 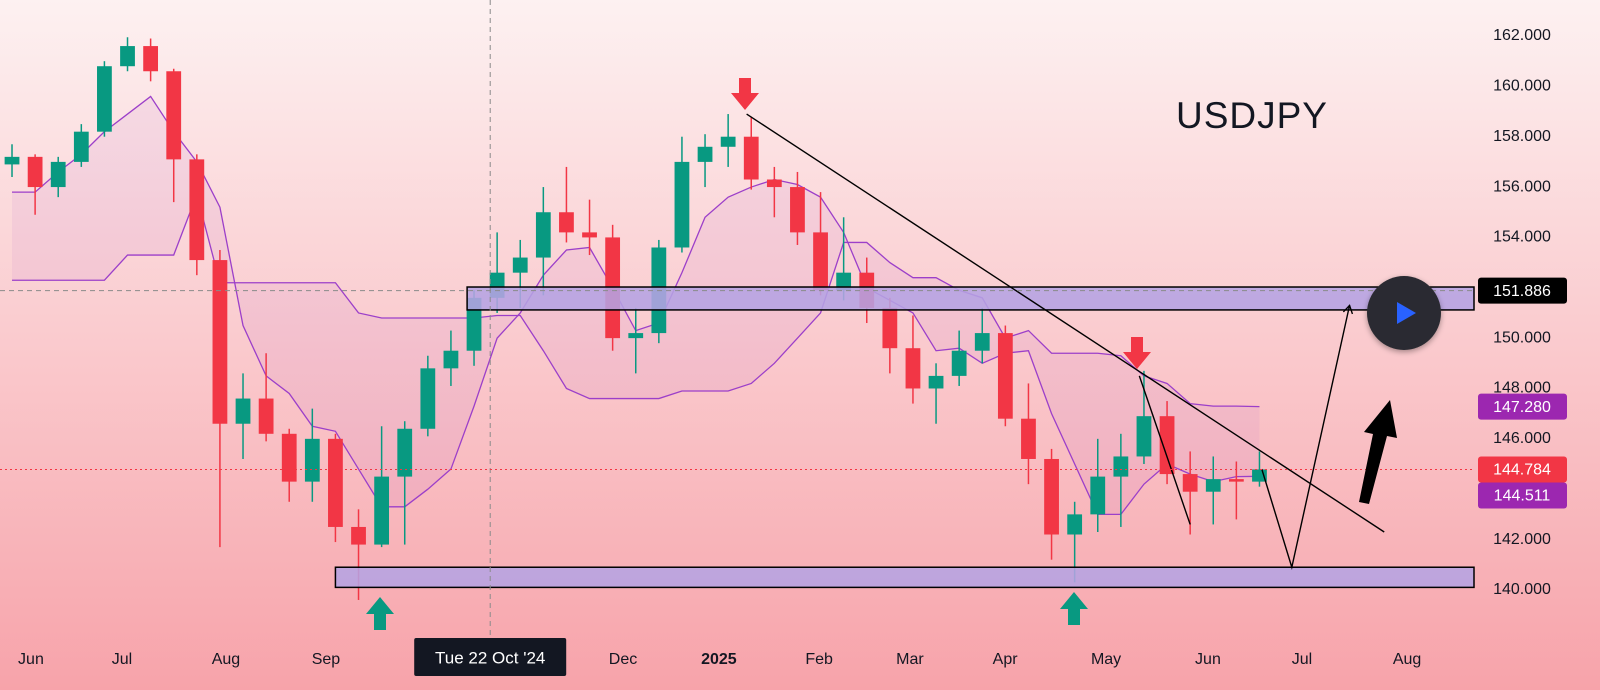 I want to click on y-tick-label: 140.000, so click(x=1522, y=589).